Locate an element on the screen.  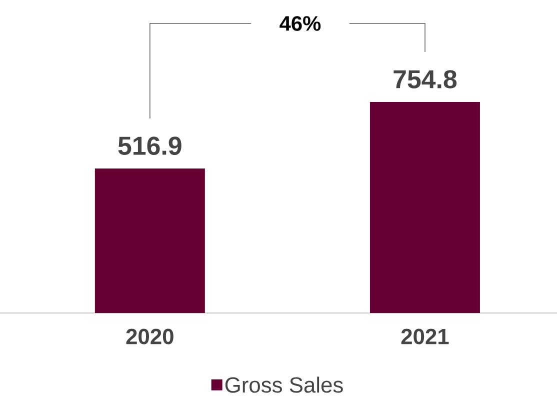
data-label: 754.8 is located at coordinates (425, 79).